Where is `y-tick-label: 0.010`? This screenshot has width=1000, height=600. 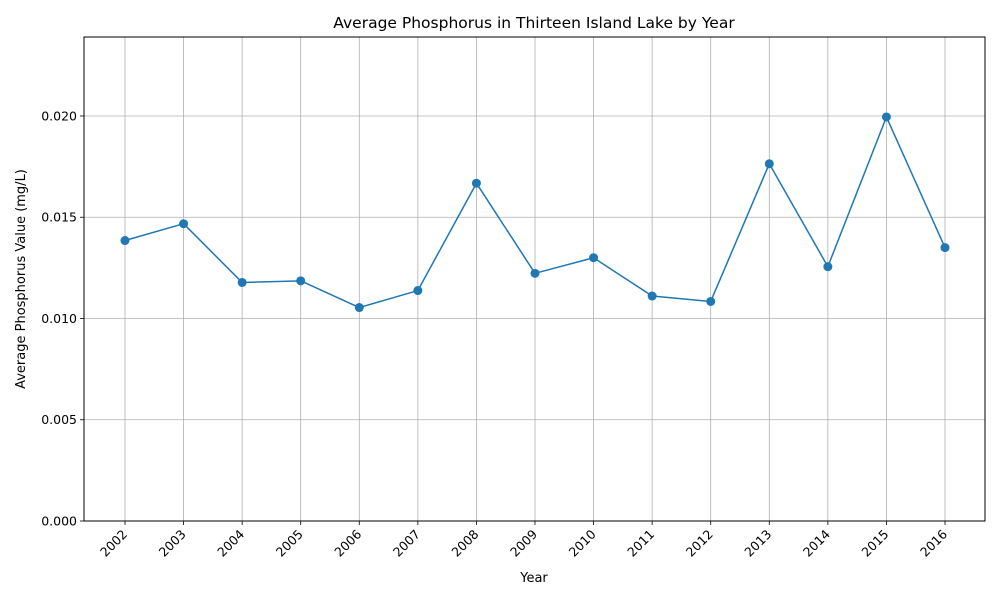 y-tick-label: 0.010 is located at coordinates (59, 318).